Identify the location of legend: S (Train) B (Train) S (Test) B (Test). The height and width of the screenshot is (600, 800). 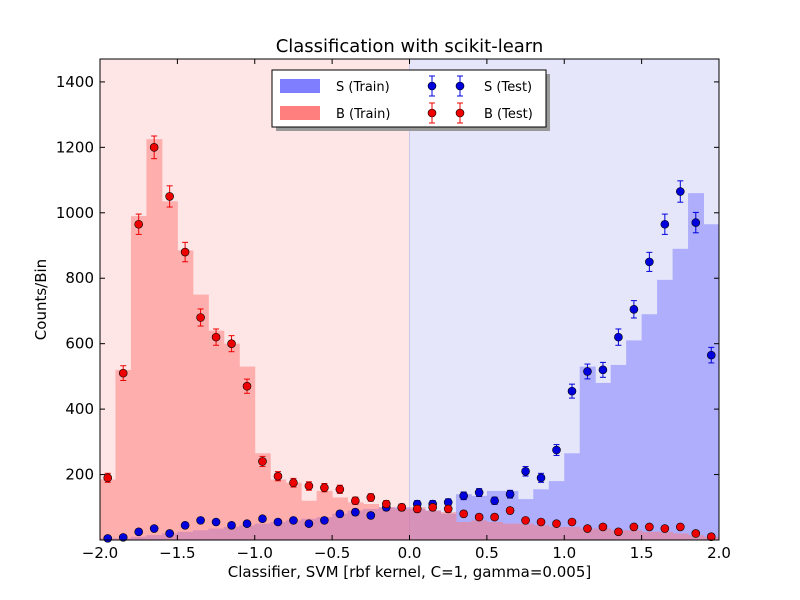
(410, 100).